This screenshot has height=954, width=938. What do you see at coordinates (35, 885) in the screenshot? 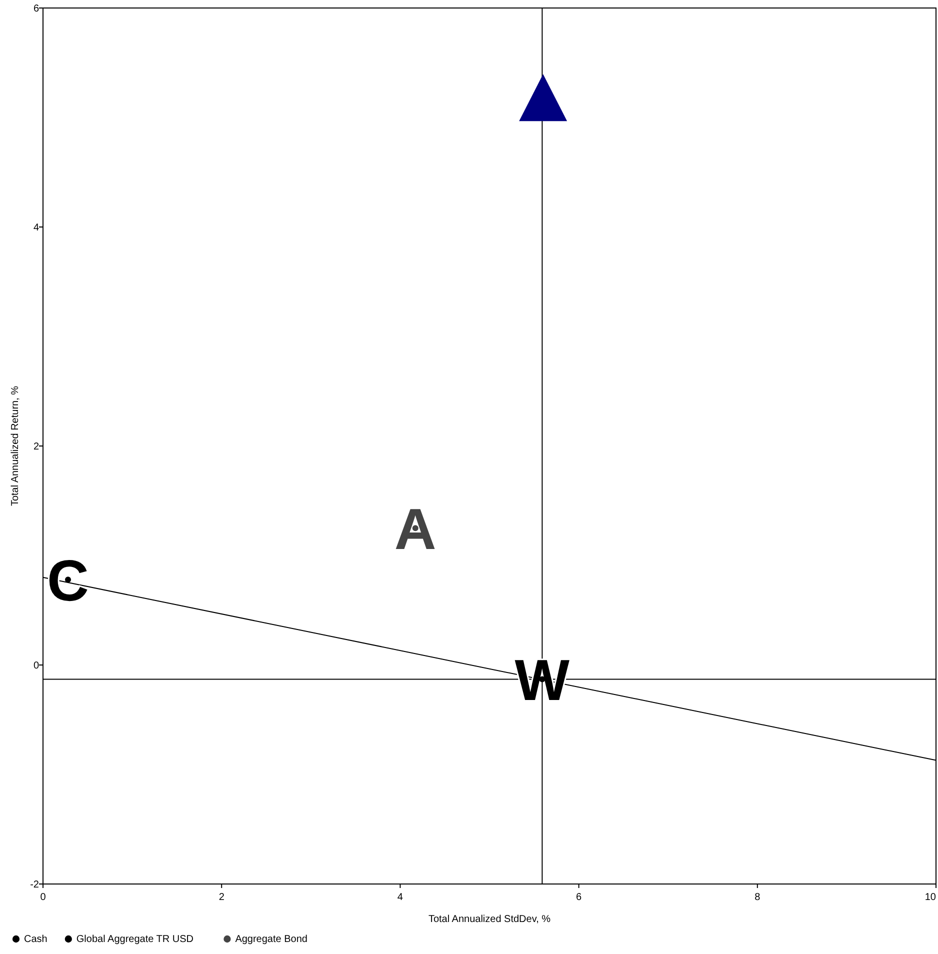
I see `y-tick-label: -2` at bounding box center [35, 885].